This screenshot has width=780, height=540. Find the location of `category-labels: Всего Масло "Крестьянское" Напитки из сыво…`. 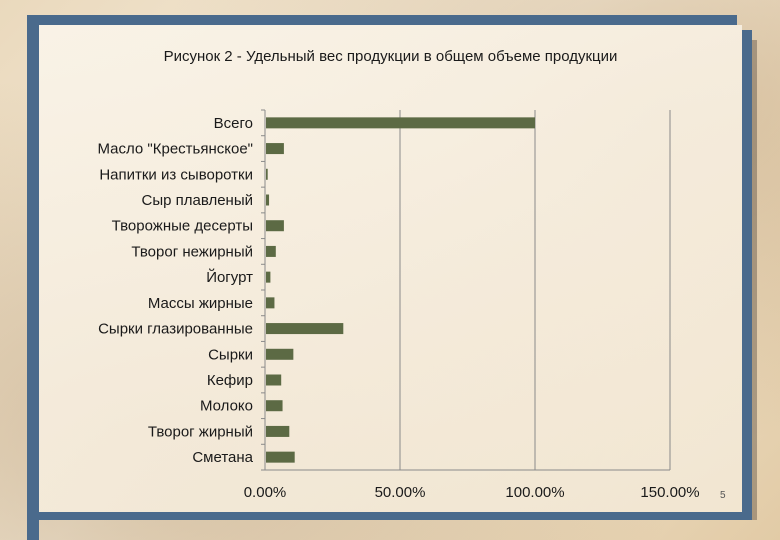

category-labels: Всего Масло "Крестьянское" Напитки из сыво… is located at coordinates (175, 290).